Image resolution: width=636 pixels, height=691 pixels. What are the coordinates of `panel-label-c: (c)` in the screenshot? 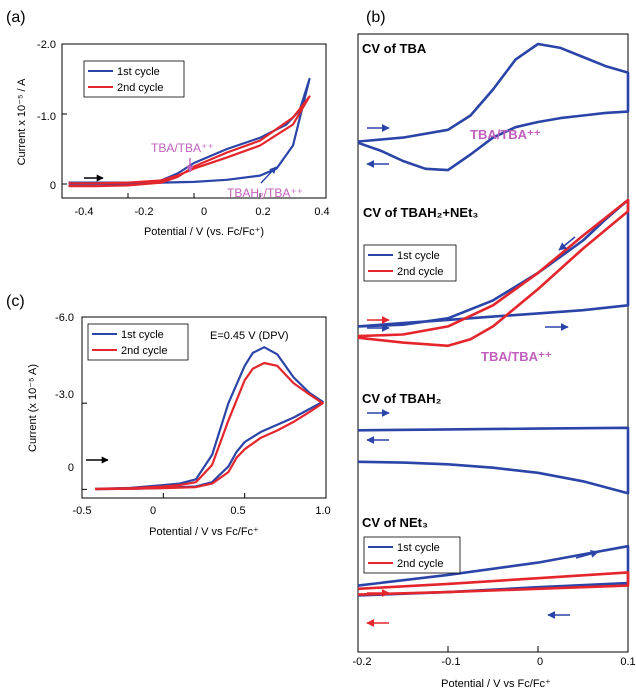 It's located at (15, 301).